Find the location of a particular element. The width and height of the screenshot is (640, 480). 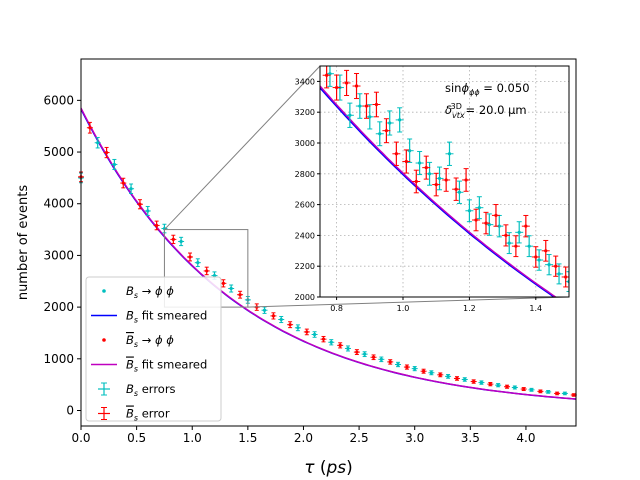

inset-y-tick-label: 2000 is located at coordinates (305, 297).